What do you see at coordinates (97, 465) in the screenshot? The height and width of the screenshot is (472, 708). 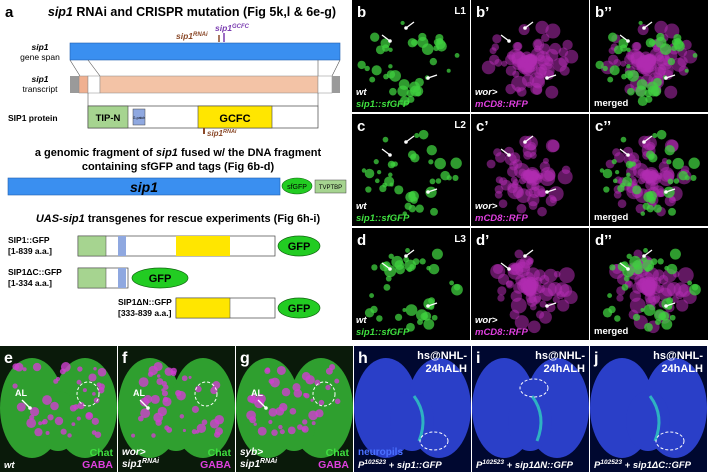 I see `label: GABA` at bounding box center [97, 465].